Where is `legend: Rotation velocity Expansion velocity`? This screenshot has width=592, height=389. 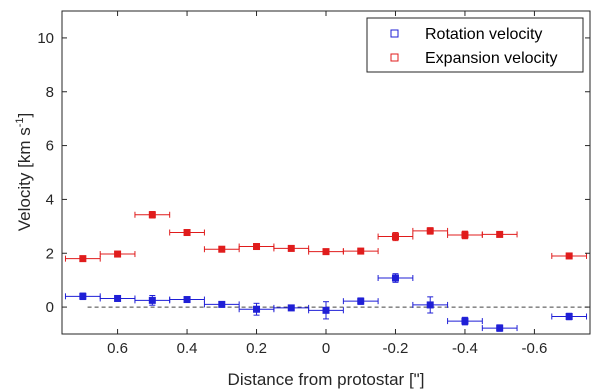 legend: Rotation velocity Expansion velocity is located at coordinates (475, 45).